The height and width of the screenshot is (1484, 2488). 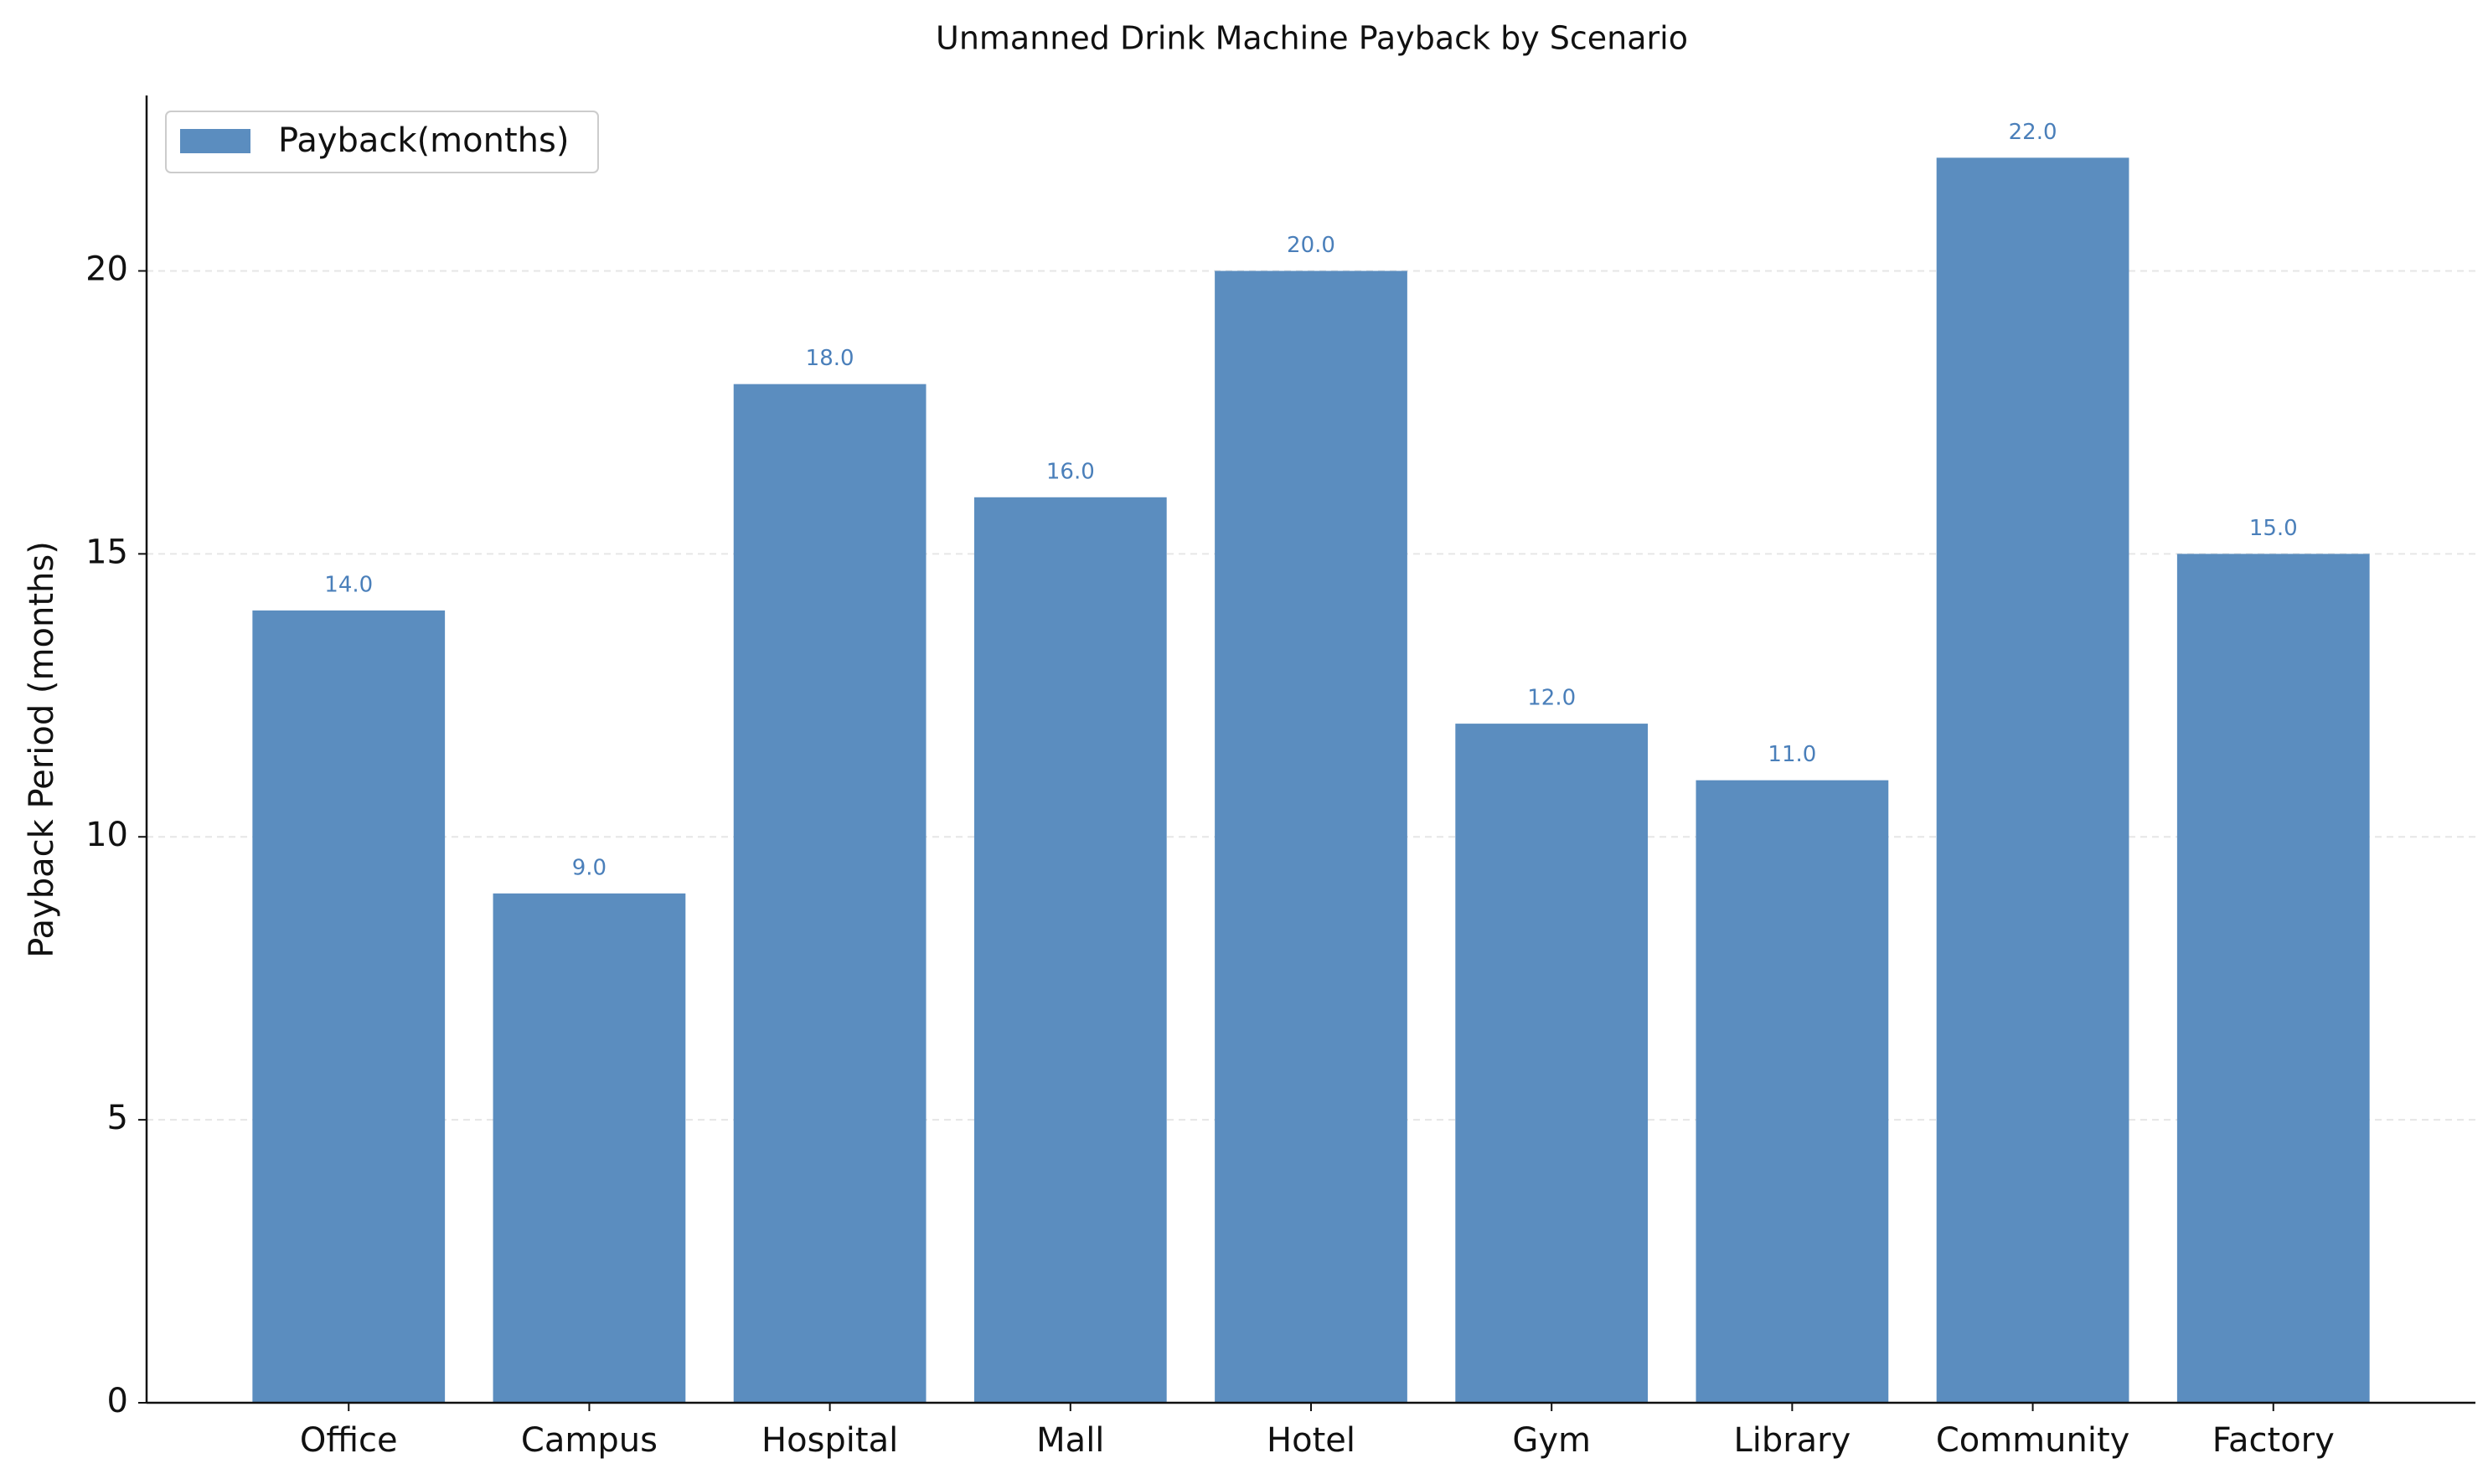 What do you see at coordinates (1311, 245) in the screenshot?
I see `value-label: 20.0` at bounding box center [1311, 245].